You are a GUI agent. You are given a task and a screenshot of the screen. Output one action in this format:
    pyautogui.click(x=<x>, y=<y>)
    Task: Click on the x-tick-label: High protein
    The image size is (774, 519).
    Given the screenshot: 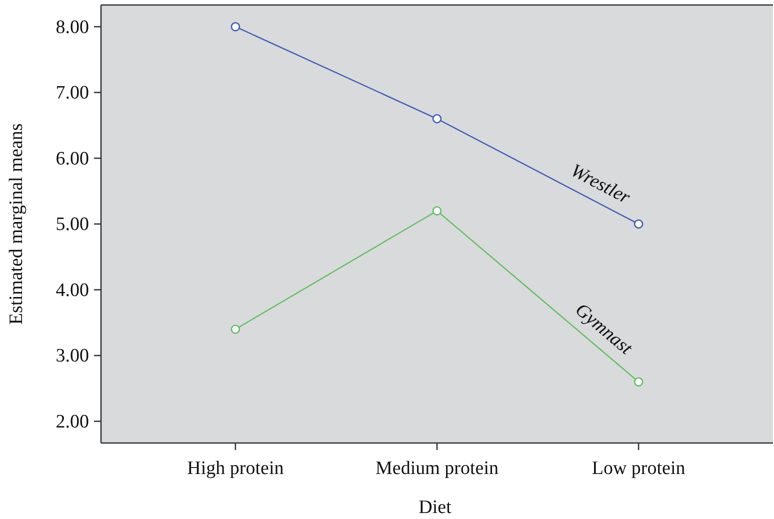 What is the action you would take?
    pyautogui.click(x=235, y=468)
    